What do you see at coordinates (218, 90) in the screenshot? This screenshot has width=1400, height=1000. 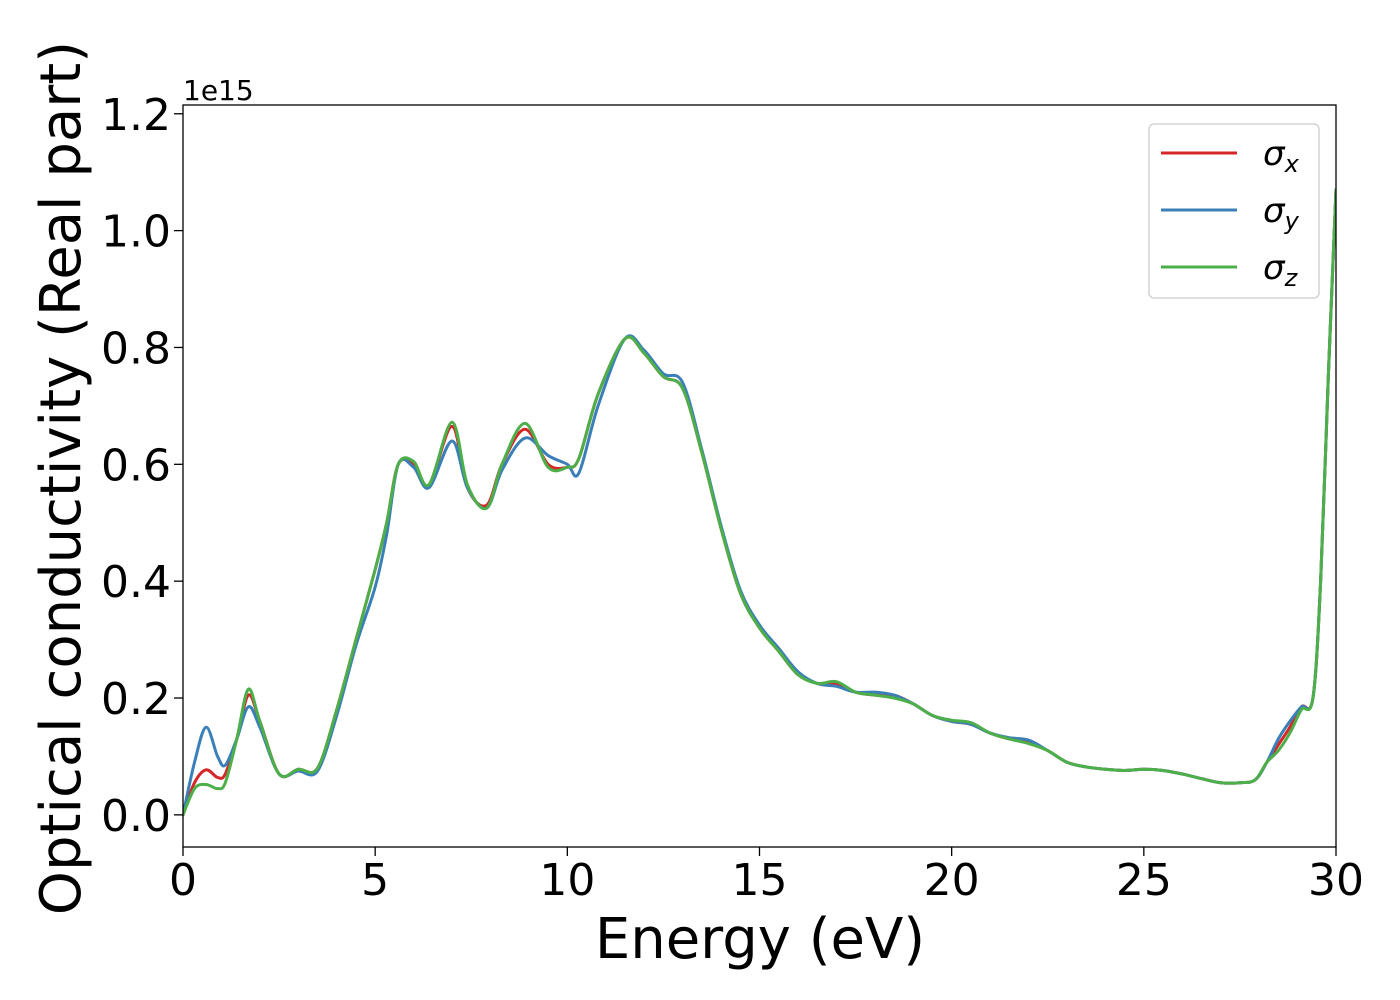 I see `y-offset-label: 1e15` at bounding box center [218, 90].